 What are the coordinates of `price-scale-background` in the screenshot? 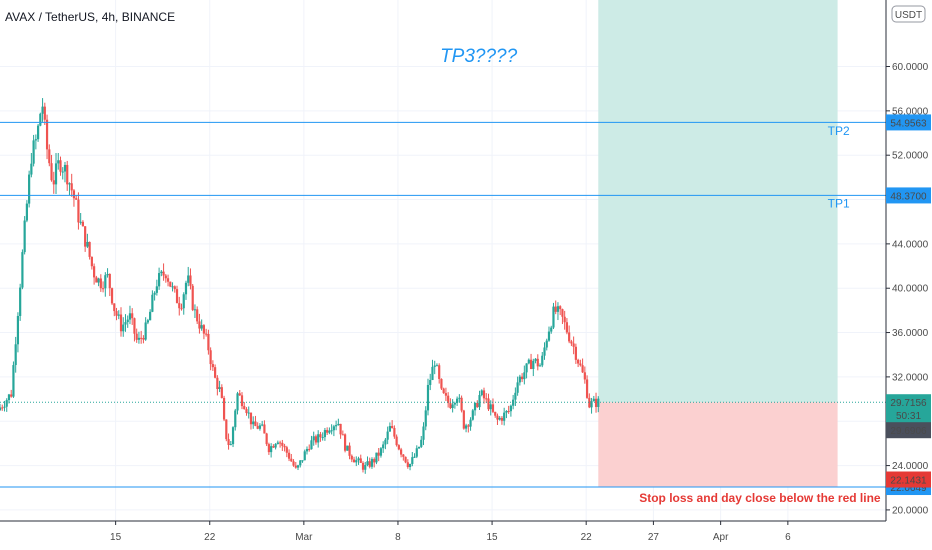 It's located at (909, 260).